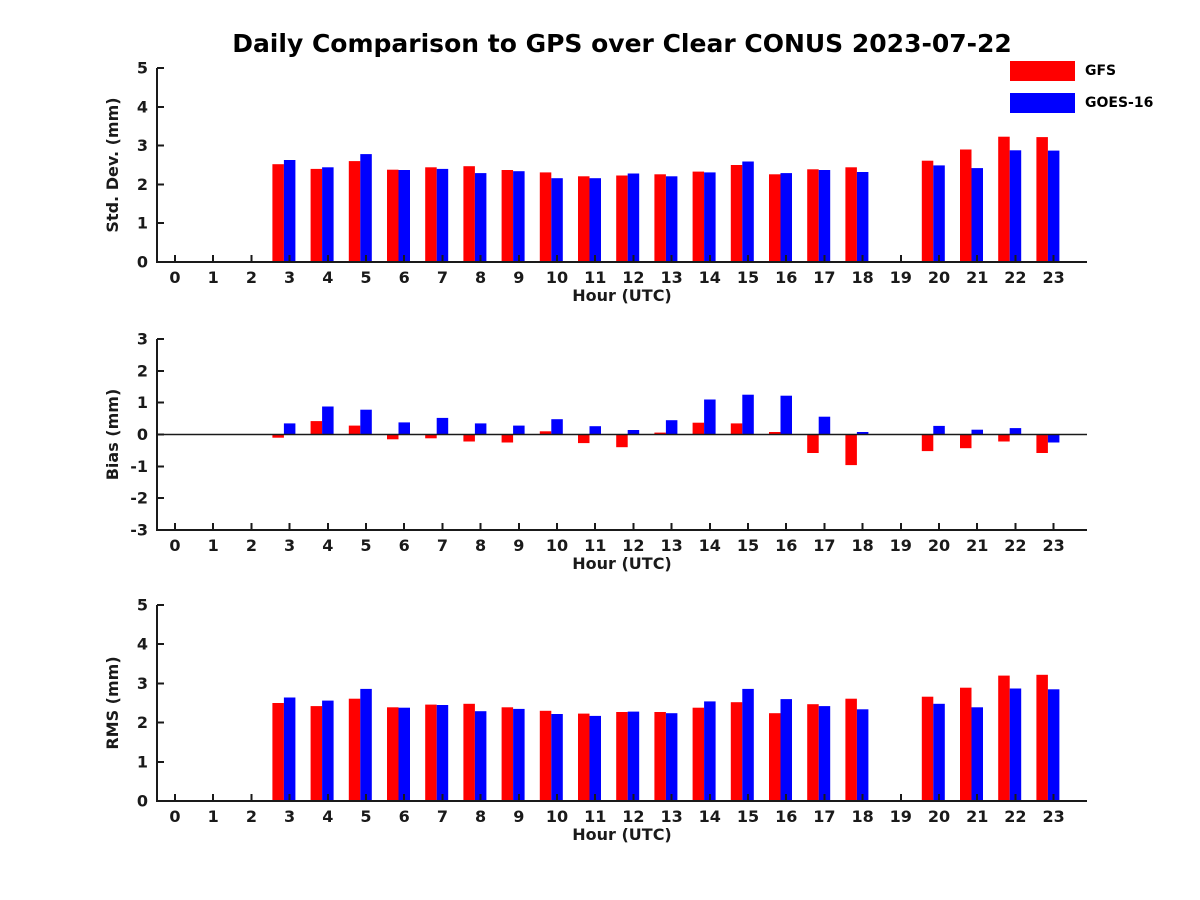  What do you see at coordinates (710, 277) in the screenshot?
I see `x-tick-label: 14` at bounding box center [710, 277].